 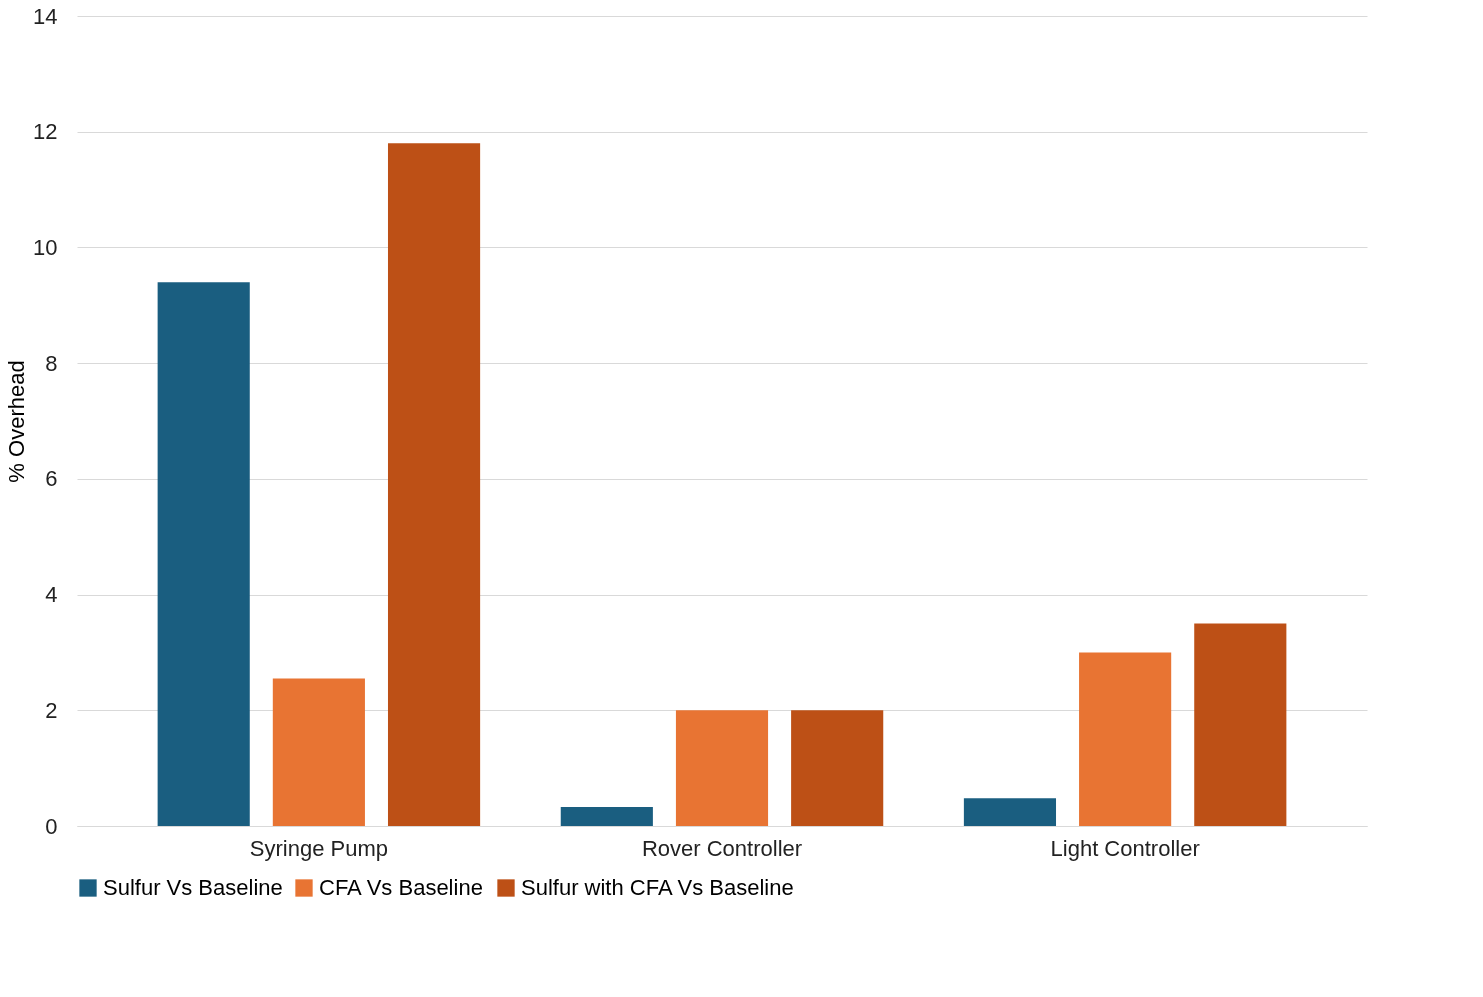 What do you see at coordinates (401, 887) in the screenshot?
I see `legend-label: CFA Vs Baseline` at bounding box center [401, 887].